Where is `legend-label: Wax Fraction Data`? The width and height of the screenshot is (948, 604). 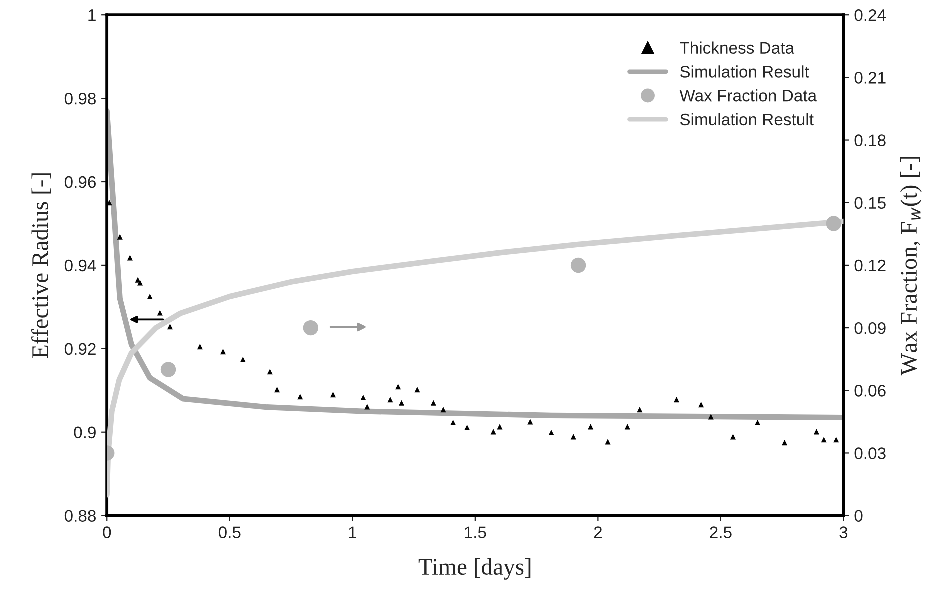 legend-label: Wax Fraction Data is located at coordinates (749, 96).